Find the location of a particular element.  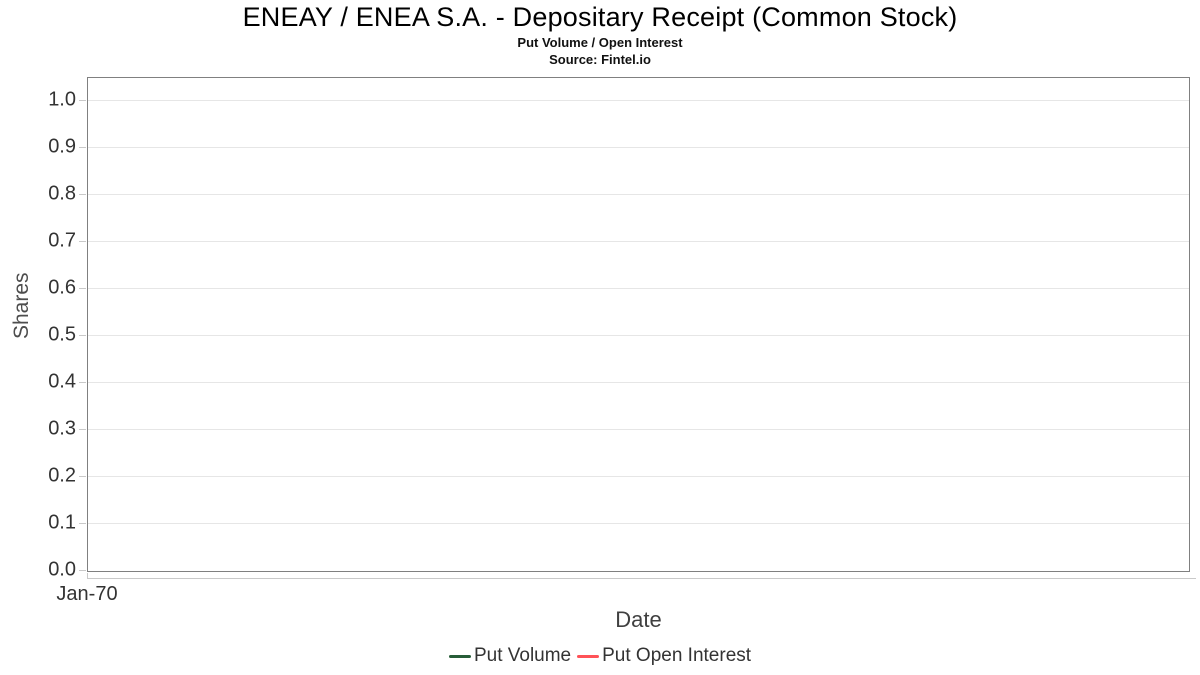

y-axis-tick-label: 0.3 is located at coordinates (62, 428).